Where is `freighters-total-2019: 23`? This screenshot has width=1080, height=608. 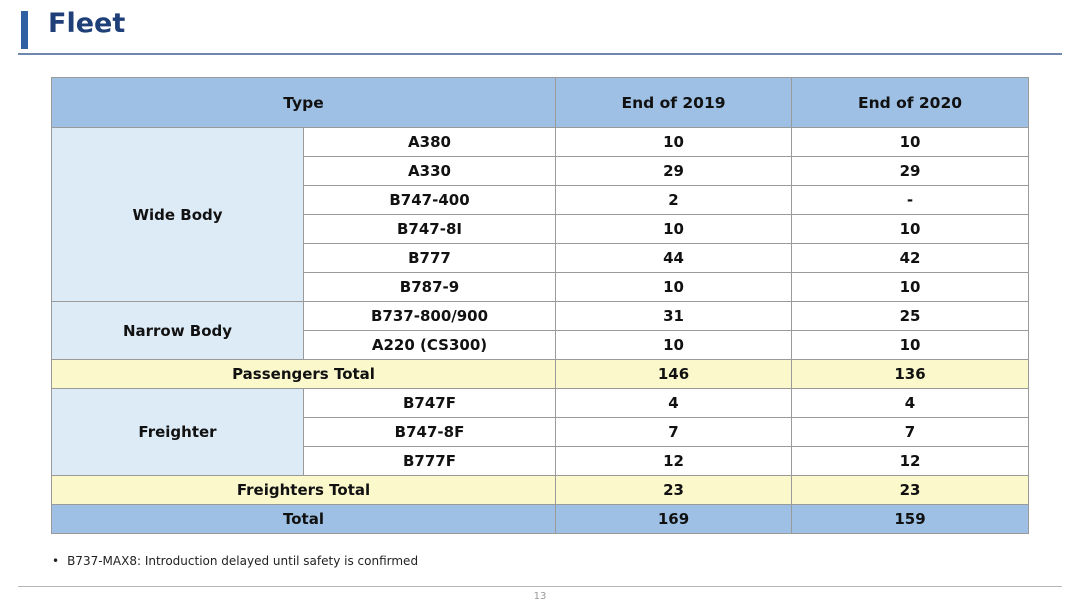 freighters-total-2019: 23 is located at coordinates (674, 490).